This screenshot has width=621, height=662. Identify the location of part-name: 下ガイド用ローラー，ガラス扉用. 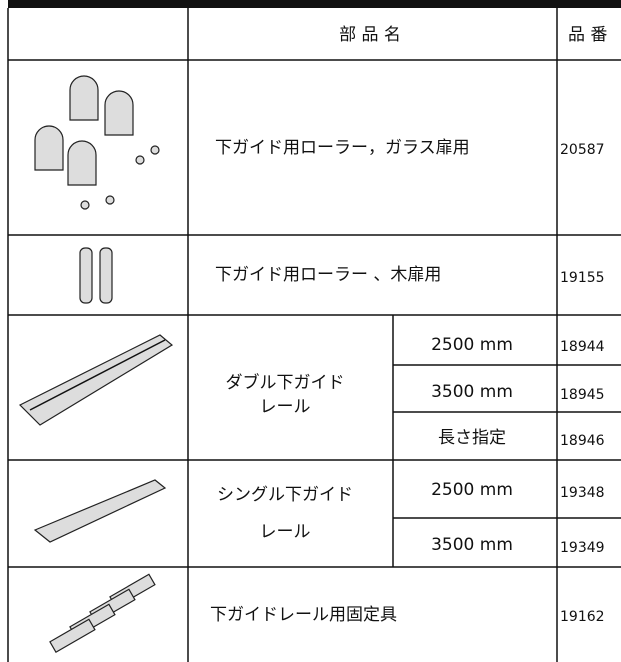
(342, 148).